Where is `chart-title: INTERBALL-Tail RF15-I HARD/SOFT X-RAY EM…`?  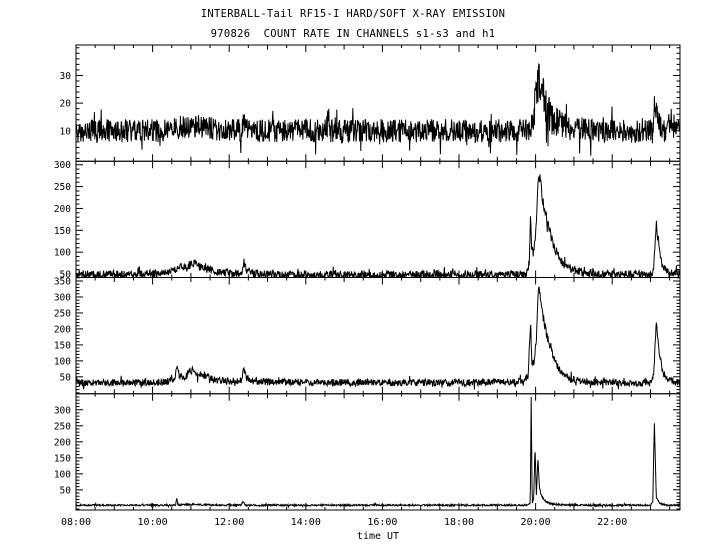
chart-title: INTERBALL-Tail RF15-I HARD/SOFT X-RAY EM… is located at coordinates (353, 14).